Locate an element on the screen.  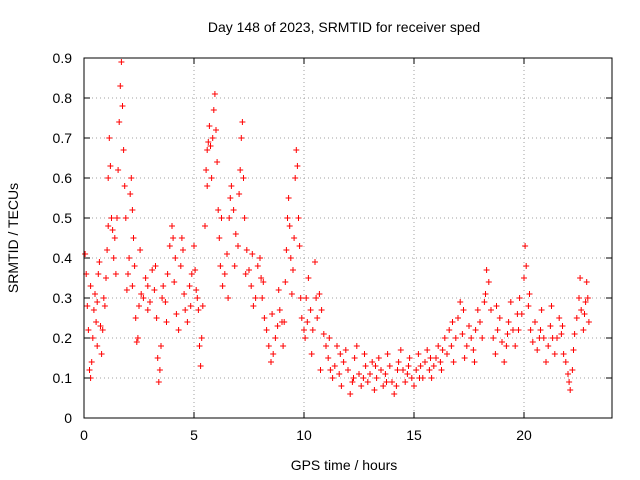
y-tick-label: 0 is located at coordinates (68, 418).